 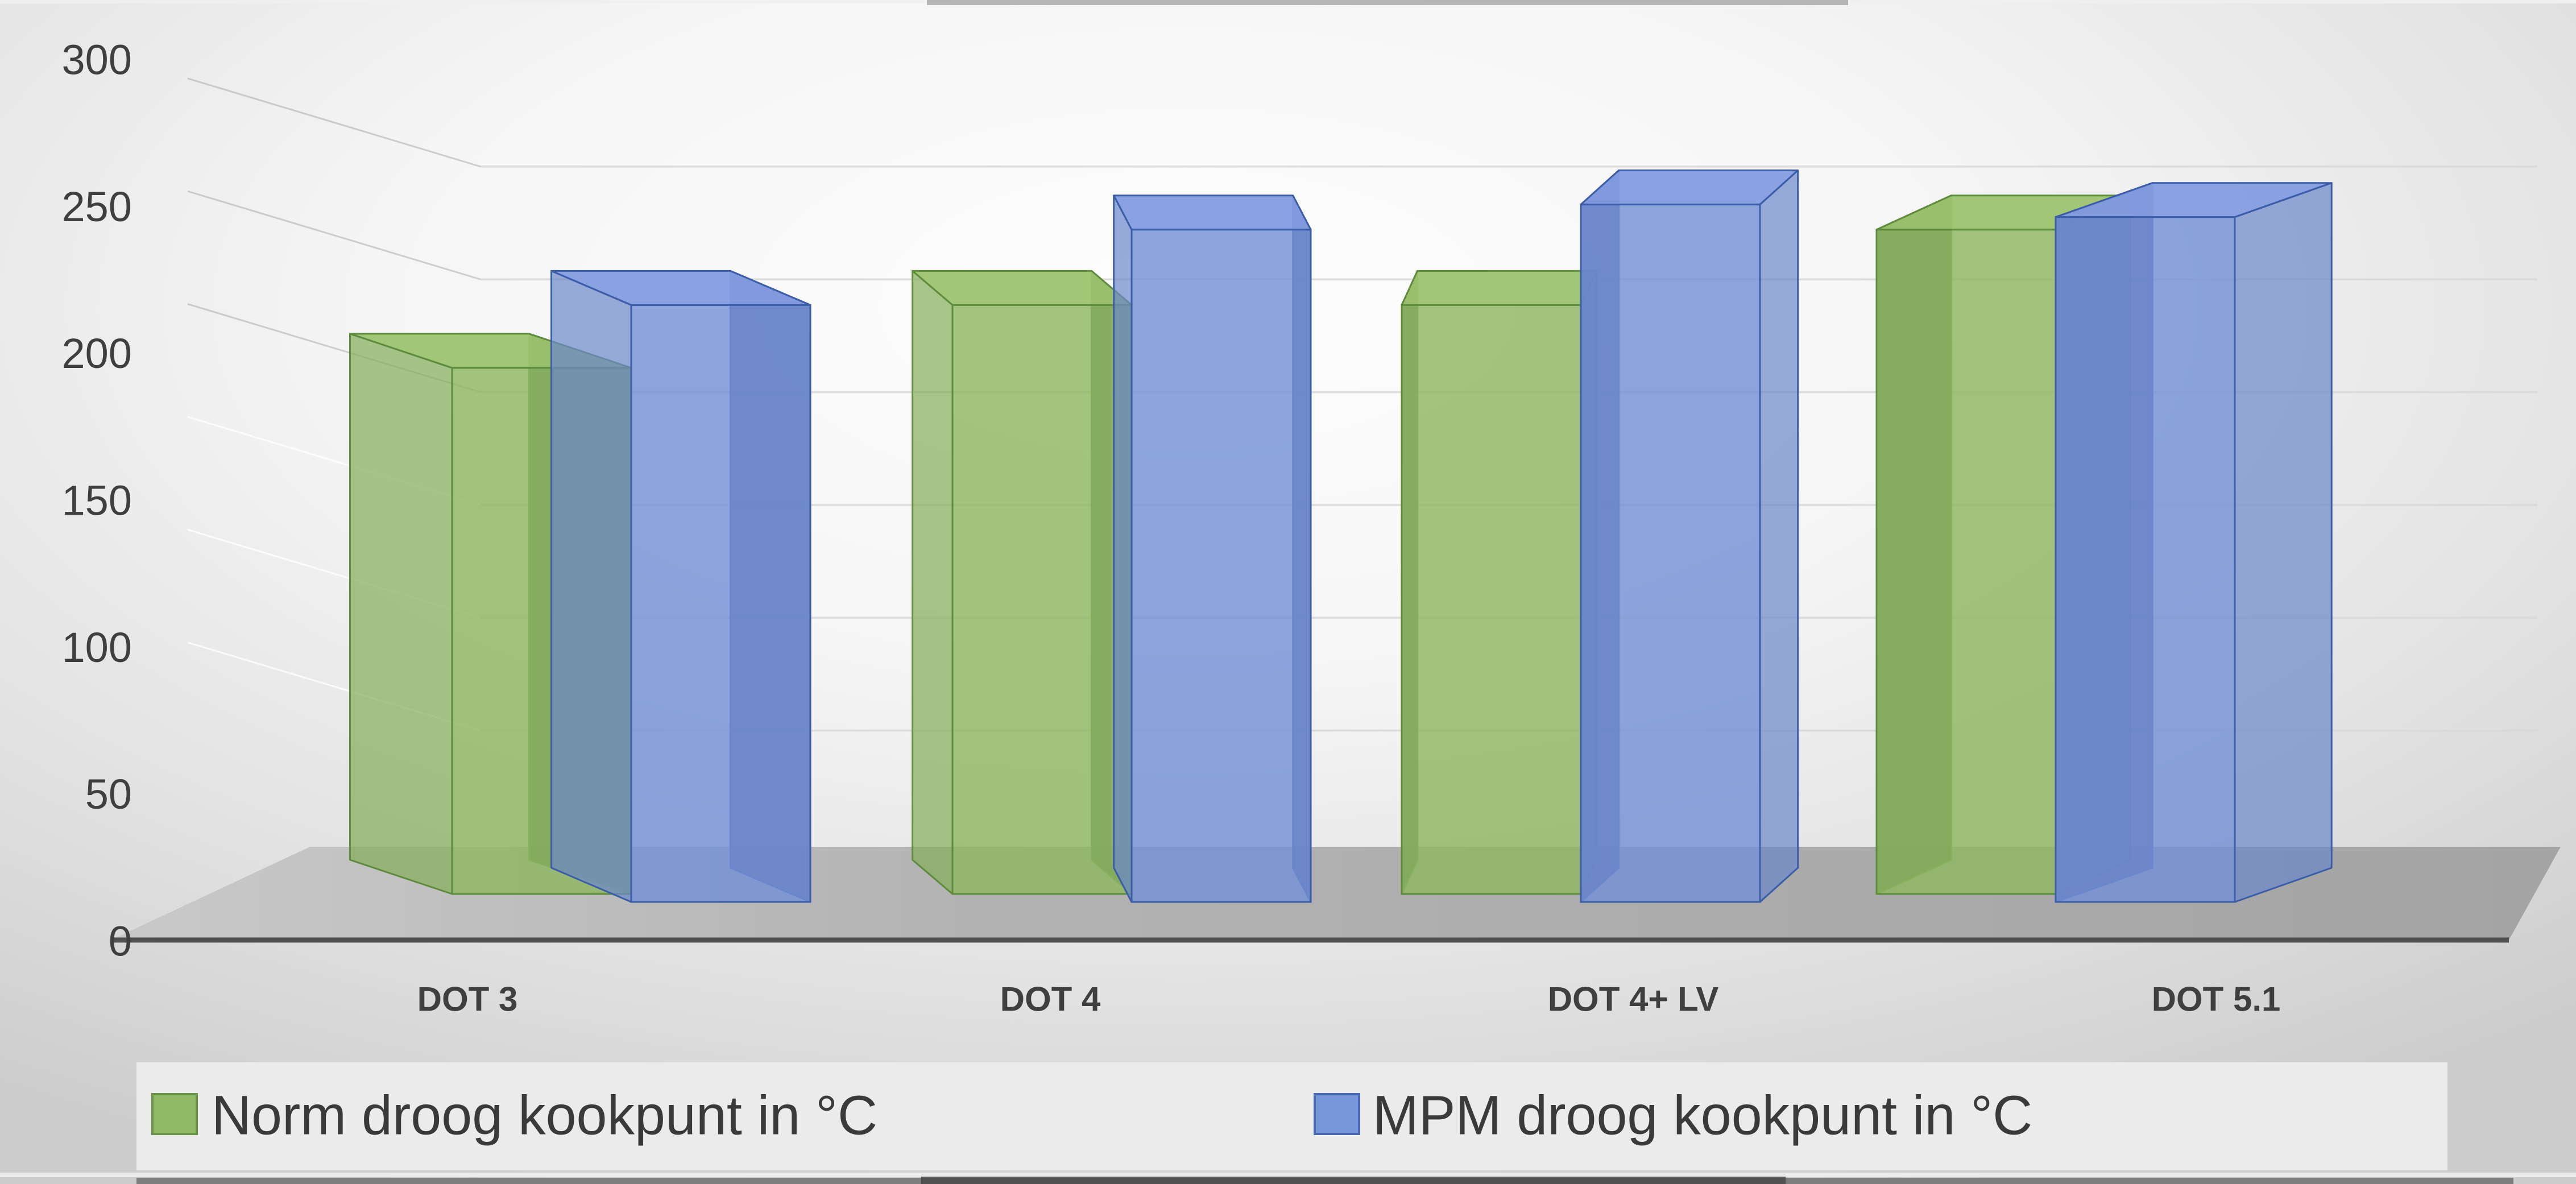 What do you see at coordinates (1966, 562) in the screenshot?
I see `bar-norm-dot-5-1-front-face` at bounding box center [1966, 562].